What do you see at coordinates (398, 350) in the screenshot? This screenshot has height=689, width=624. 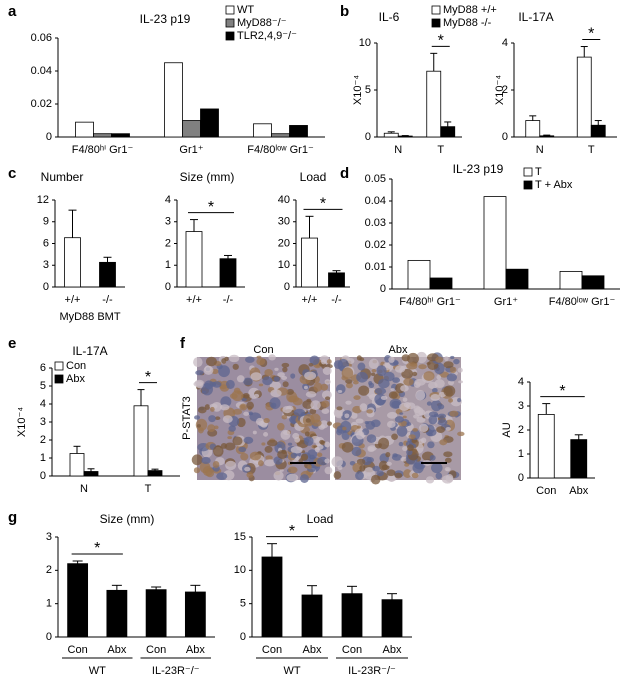 I see `image-label: Abx` at bounding box center [398, 350].